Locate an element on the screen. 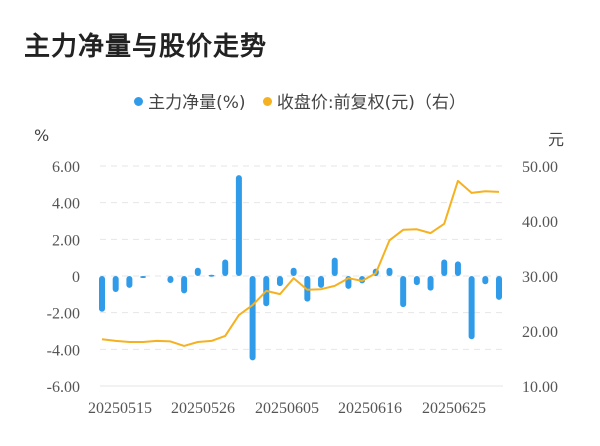 This screenshot has height=446, width=600. x-axis-tick: 20250625 is located at coordinates (454, 408).